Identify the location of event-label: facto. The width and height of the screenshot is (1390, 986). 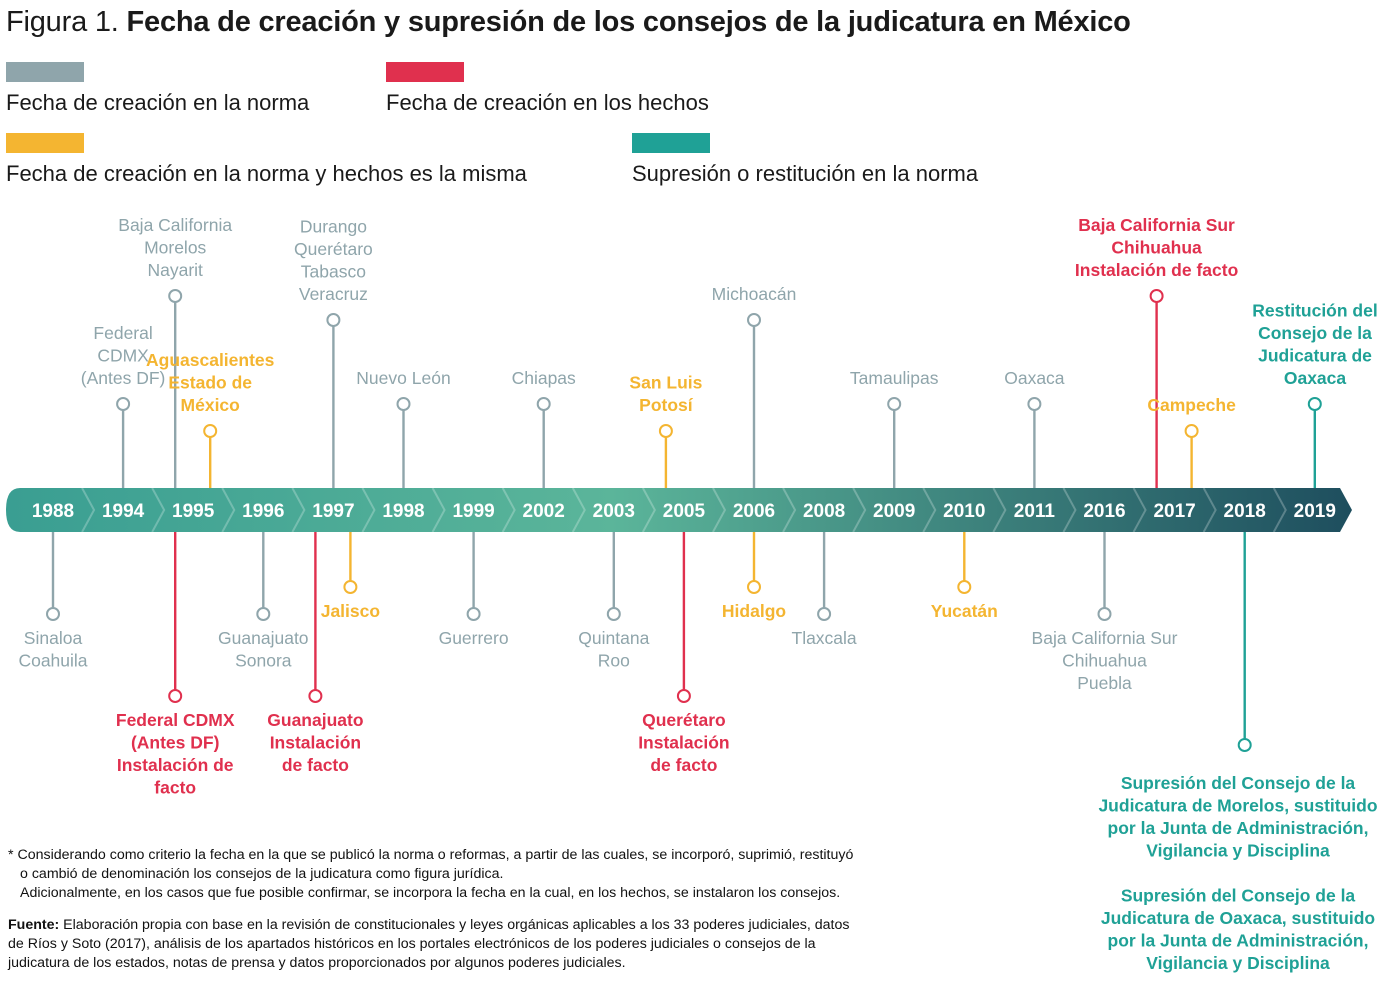
(175, 788).